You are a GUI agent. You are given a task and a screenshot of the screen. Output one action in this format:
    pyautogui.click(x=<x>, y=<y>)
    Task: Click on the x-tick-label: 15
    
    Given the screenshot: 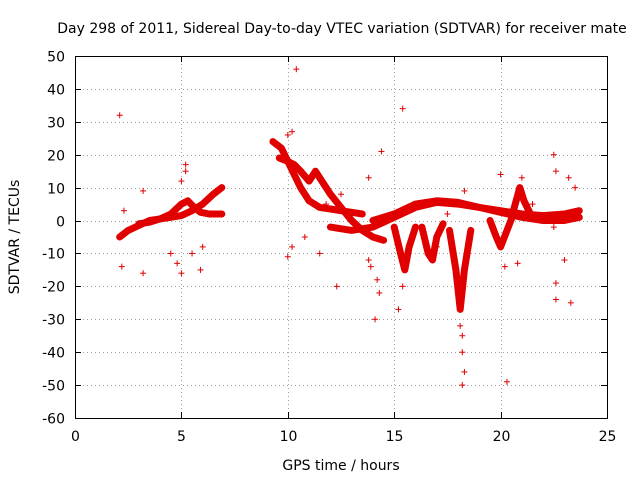 What is the action you would take?
    pyautogui.click(x=395, y=437)
    